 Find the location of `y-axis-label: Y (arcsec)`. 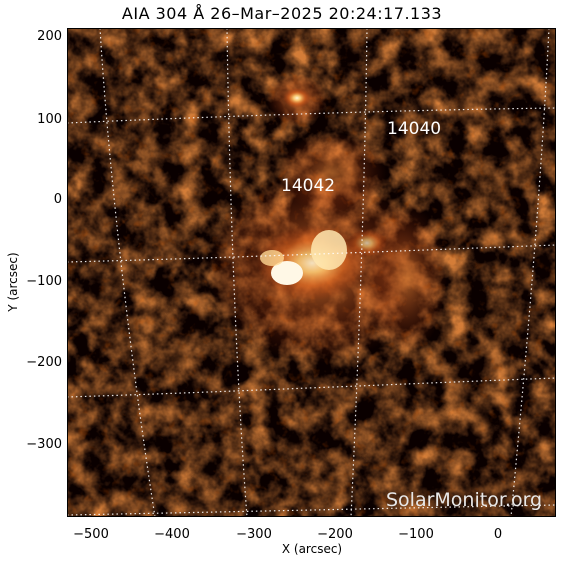

y-axis-label: Y (arcsec) is located at coordinates (13, 282).